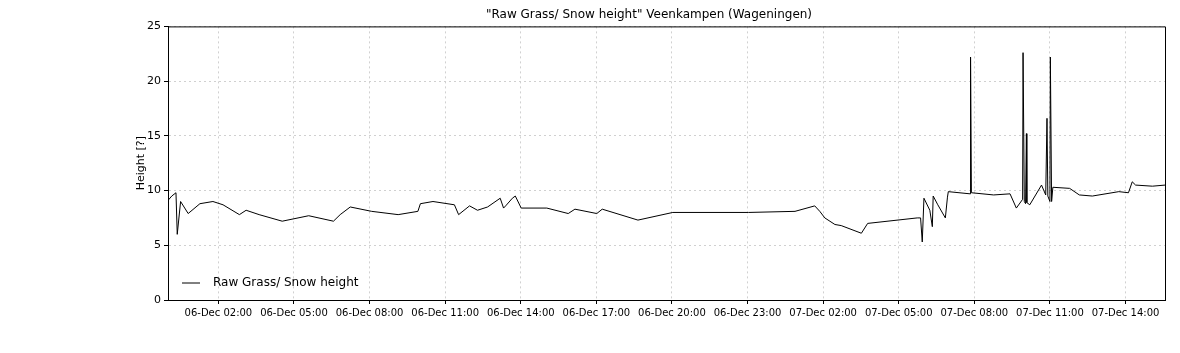 The height and width of the screenshot is (353, 1180). What do you see at coordinates (154, 135) in the screenshot?
I see `y-tick-label: 15` at bounding box center [154, 135].